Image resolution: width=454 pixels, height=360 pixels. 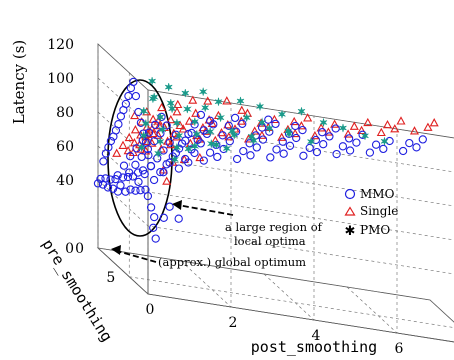 I want to click on global-optimum-annotation: (approx.) global optimum, so click(x=232, y=262).